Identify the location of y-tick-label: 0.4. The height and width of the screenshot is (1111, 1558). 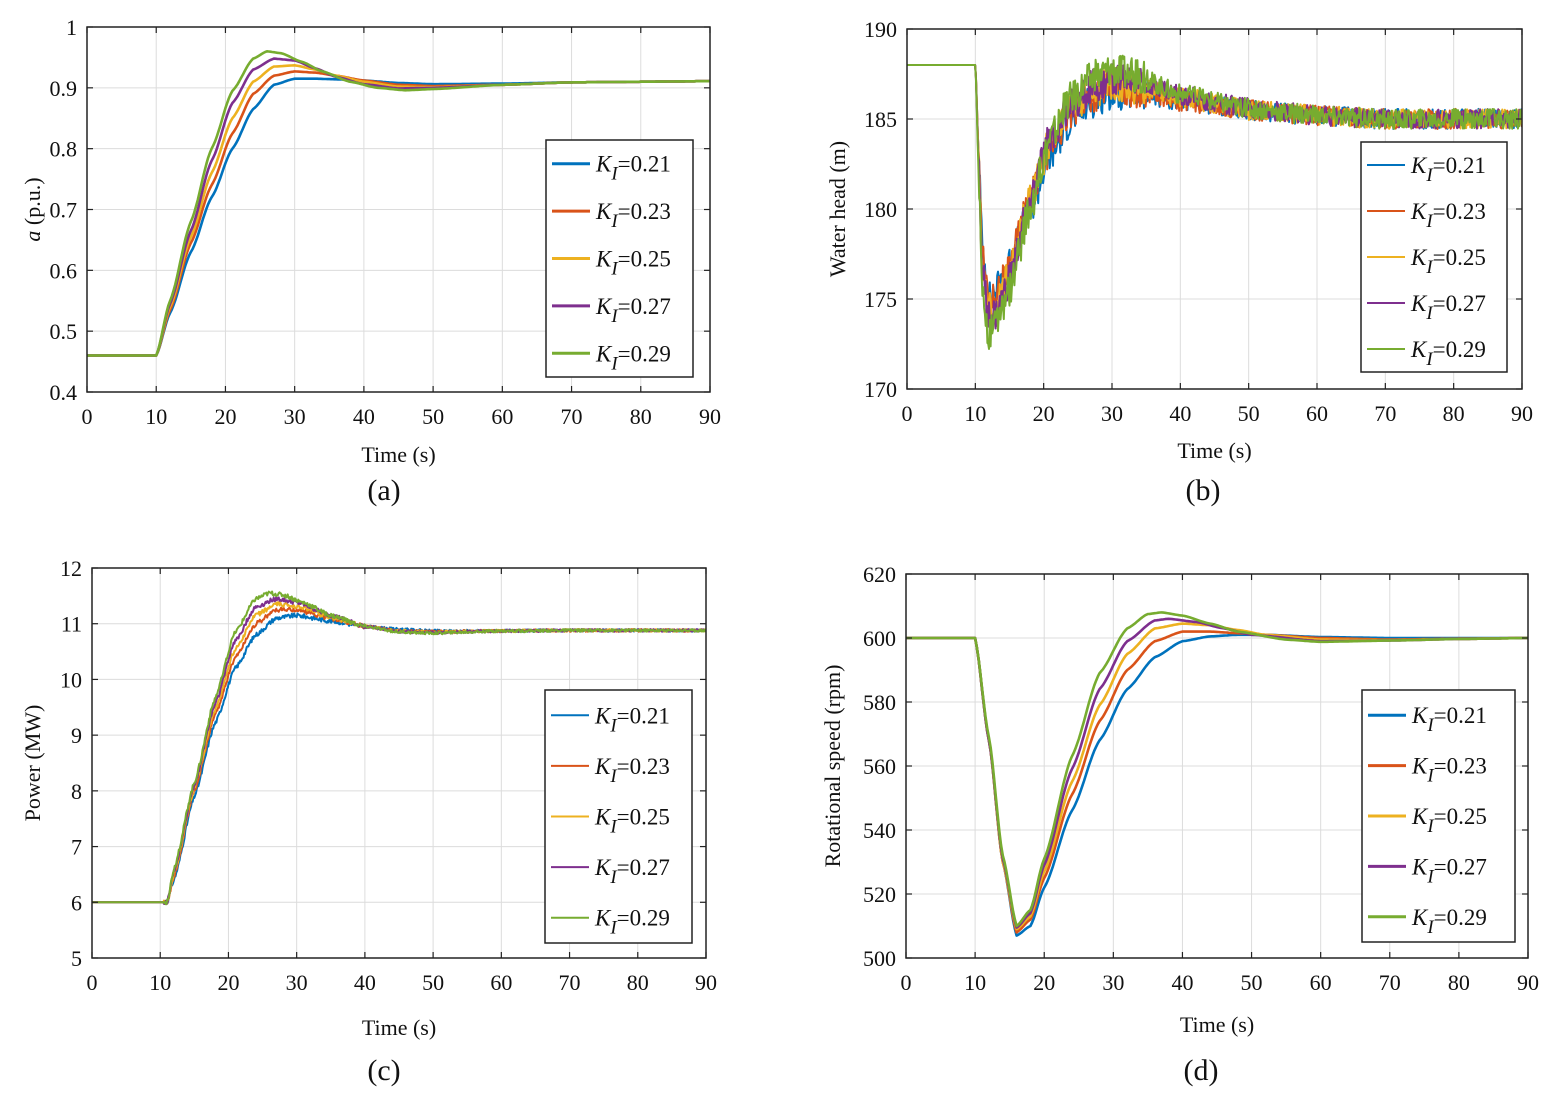
(64, 392).